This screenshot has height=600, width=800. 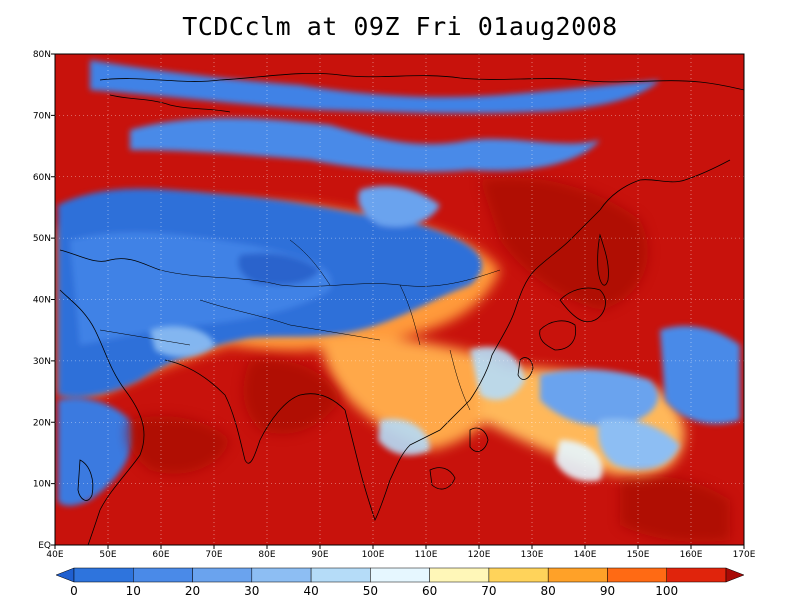 I want to click on lon-tick-label: 120E, so click(x=479, y=555).